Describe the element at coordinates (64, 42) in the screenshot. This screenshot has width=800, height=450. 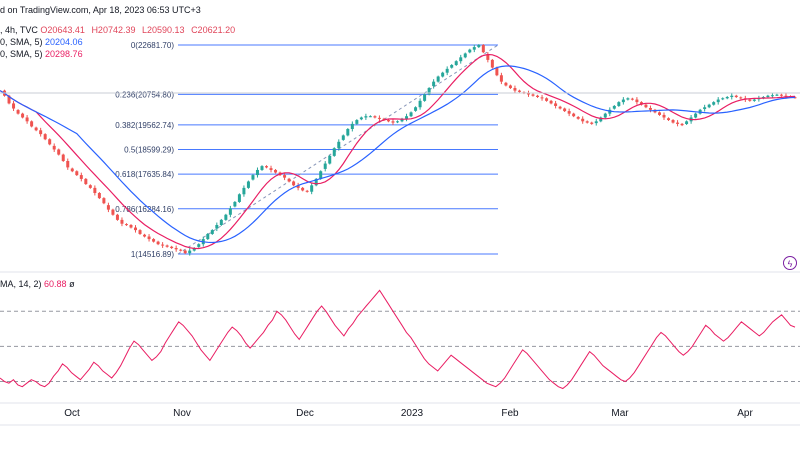
I see `sma1-value: 20204.06` at that location.